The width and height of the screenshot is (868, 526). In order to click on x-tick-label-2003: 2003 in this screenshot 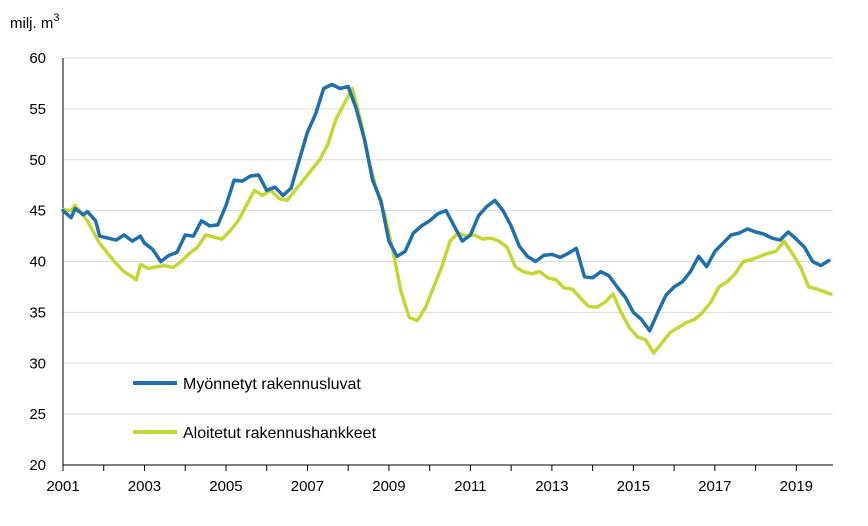, I will do `click(144, 486)`.